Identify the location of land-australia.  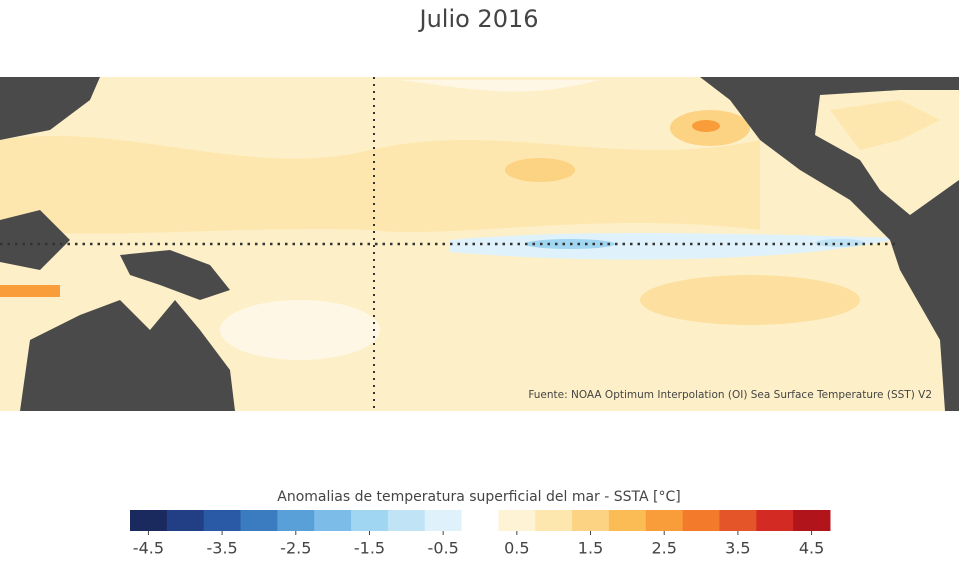
(127, 355).